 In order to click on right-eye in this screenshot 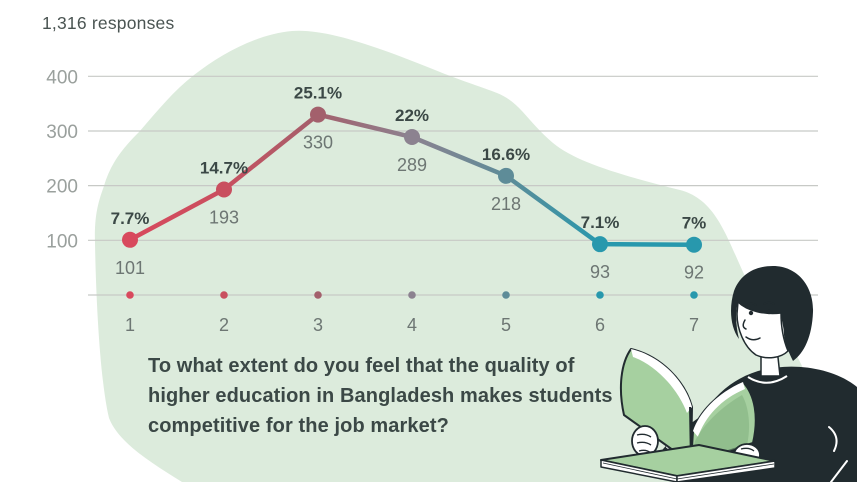, I will do `click(769, 312)`.